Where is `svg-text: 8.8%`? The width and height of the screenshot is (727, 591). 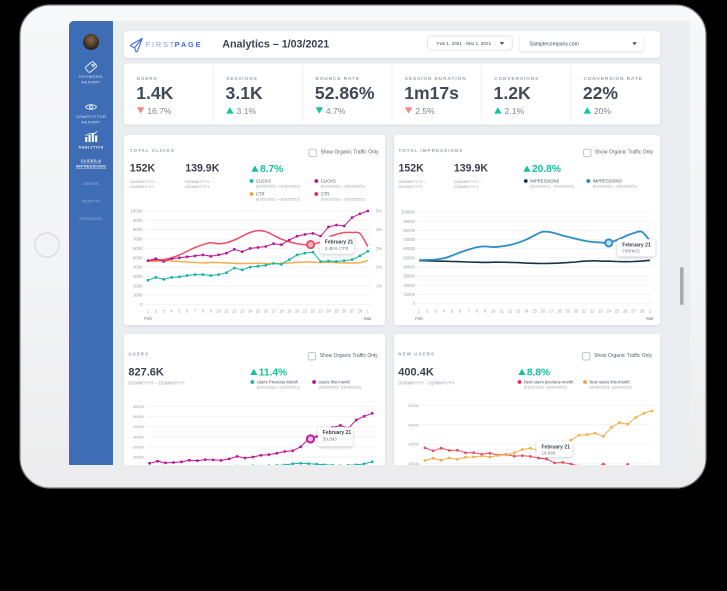 svg-text: 8.8% is located at coordinates (538, 372).